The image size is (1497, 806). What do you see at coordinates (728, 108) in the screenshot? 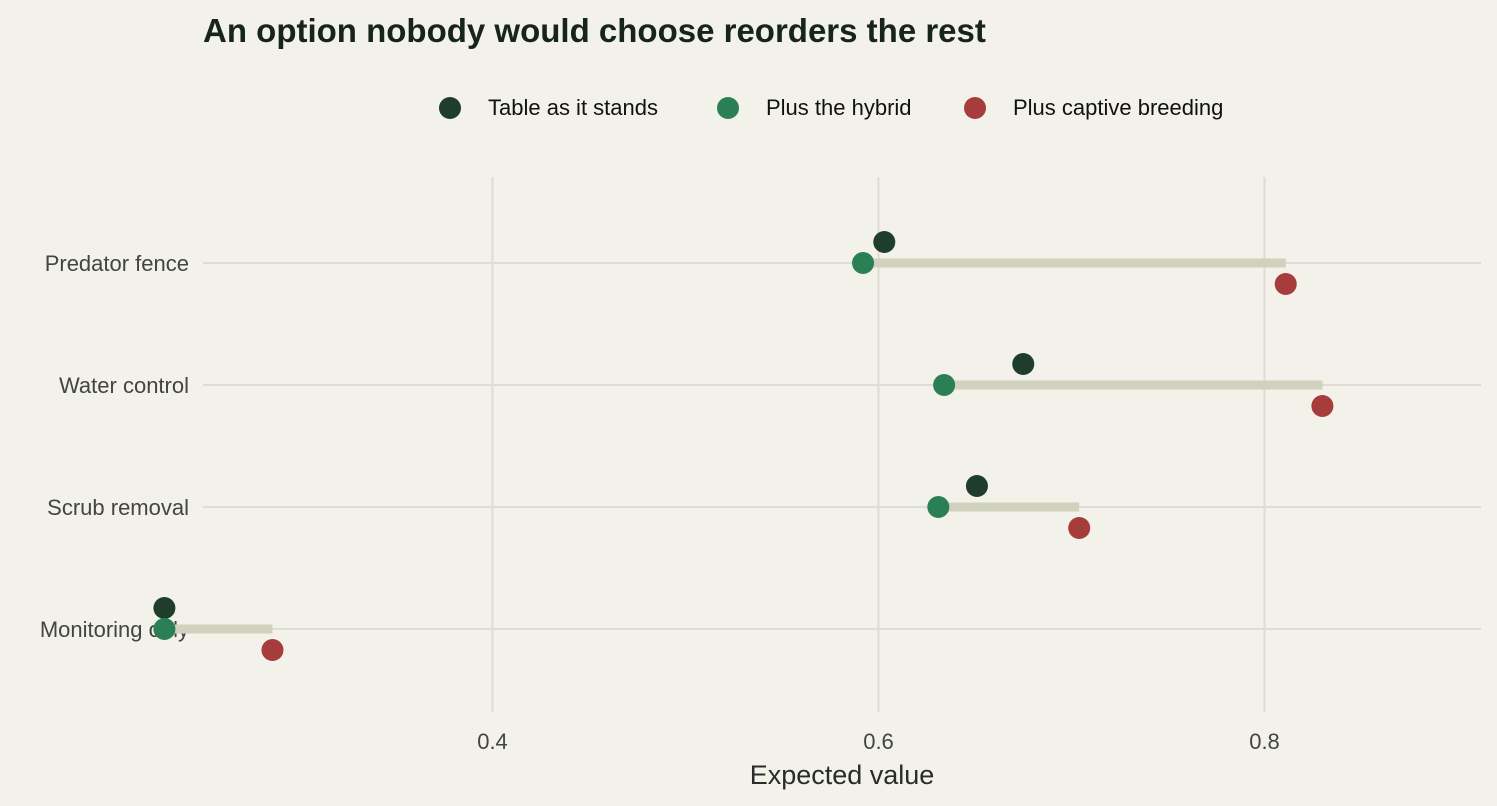
I see `legend-marker-plus-the-hybrid` at bounding box center [728, 108].